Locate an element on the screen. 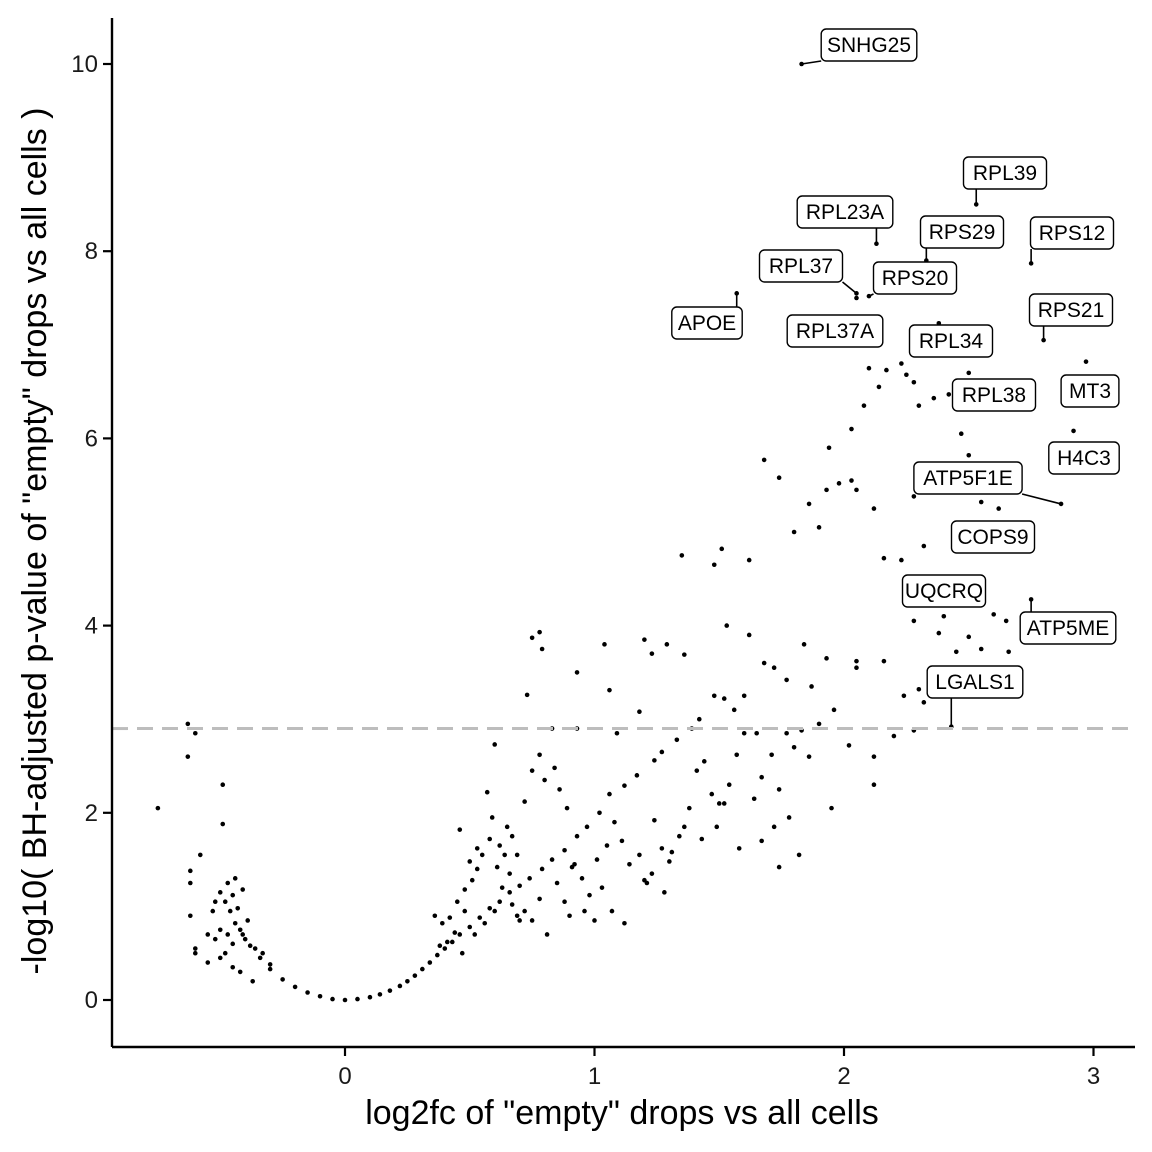 This screenshot has width=1152, height=1152. gene-label-rpl37: RPL37 is located at coordinates (807, 271).